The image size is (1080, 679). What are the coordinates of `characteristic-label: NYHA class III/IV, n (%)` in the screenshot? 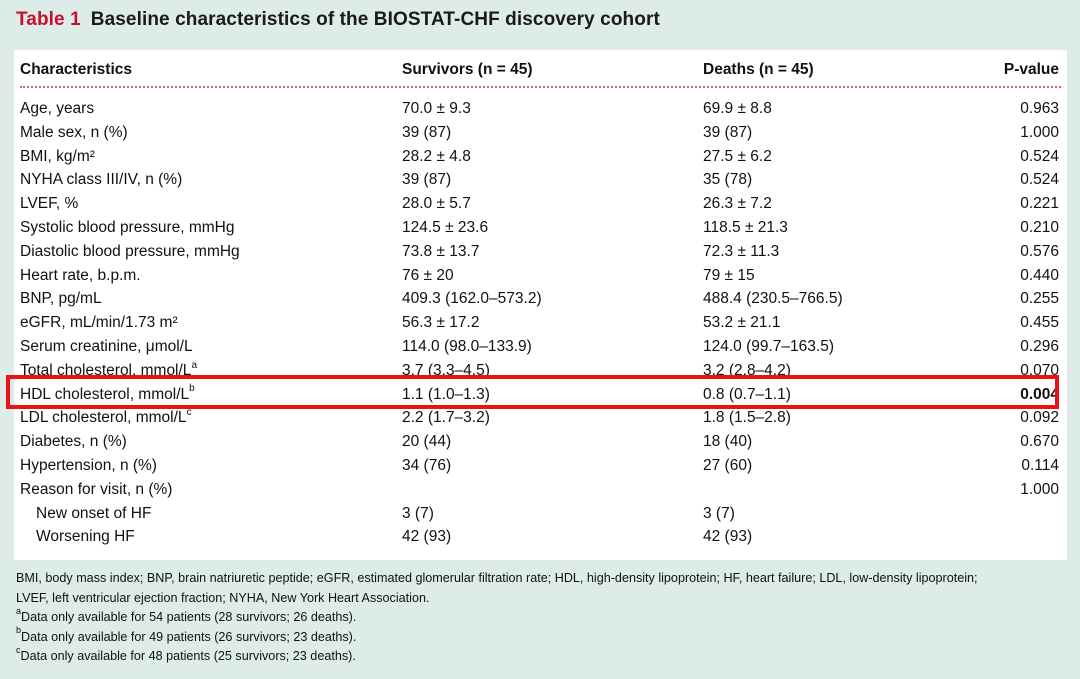 It's located at (101, 180).